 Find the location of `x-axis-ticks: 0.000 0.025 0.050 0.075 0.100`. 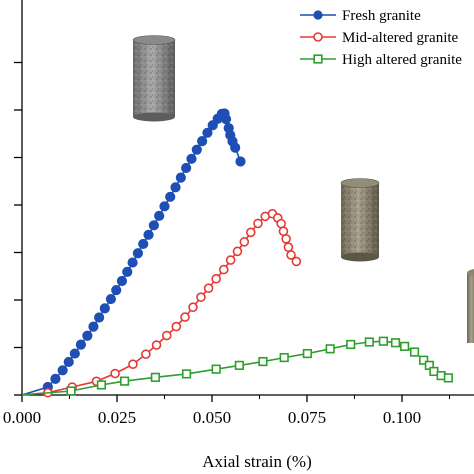

x-axis-ticks: 0.000 0.025 0.050 0.075 0.100 is located at coordinates (226, 411).